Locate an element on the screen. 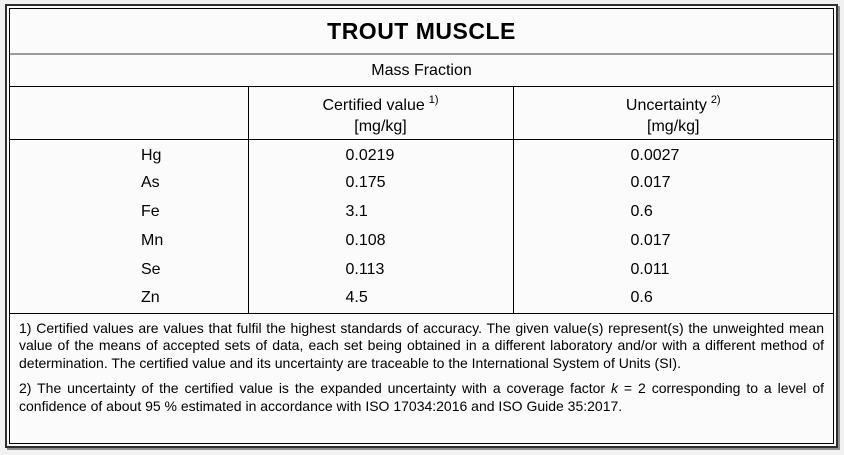  mass-fraction-label: Mass Fraction is located at coordinates (421, 70).